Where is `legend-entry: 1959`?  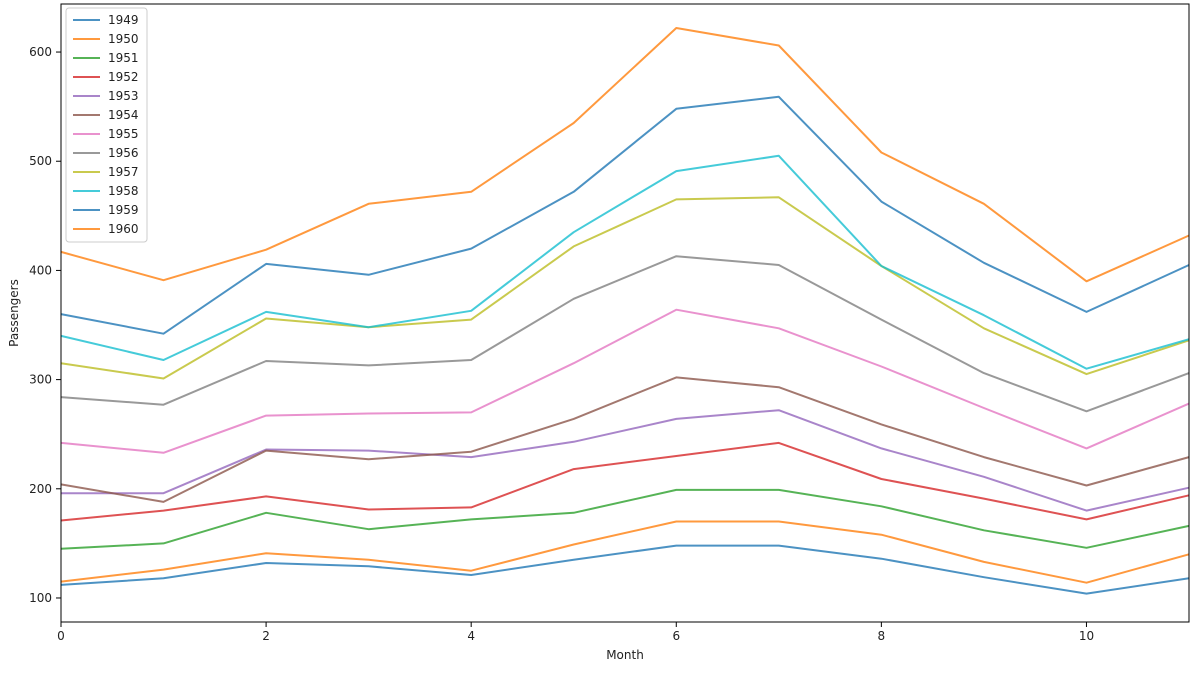
legend-entry: 1959 is located at coordinates (123, 210).